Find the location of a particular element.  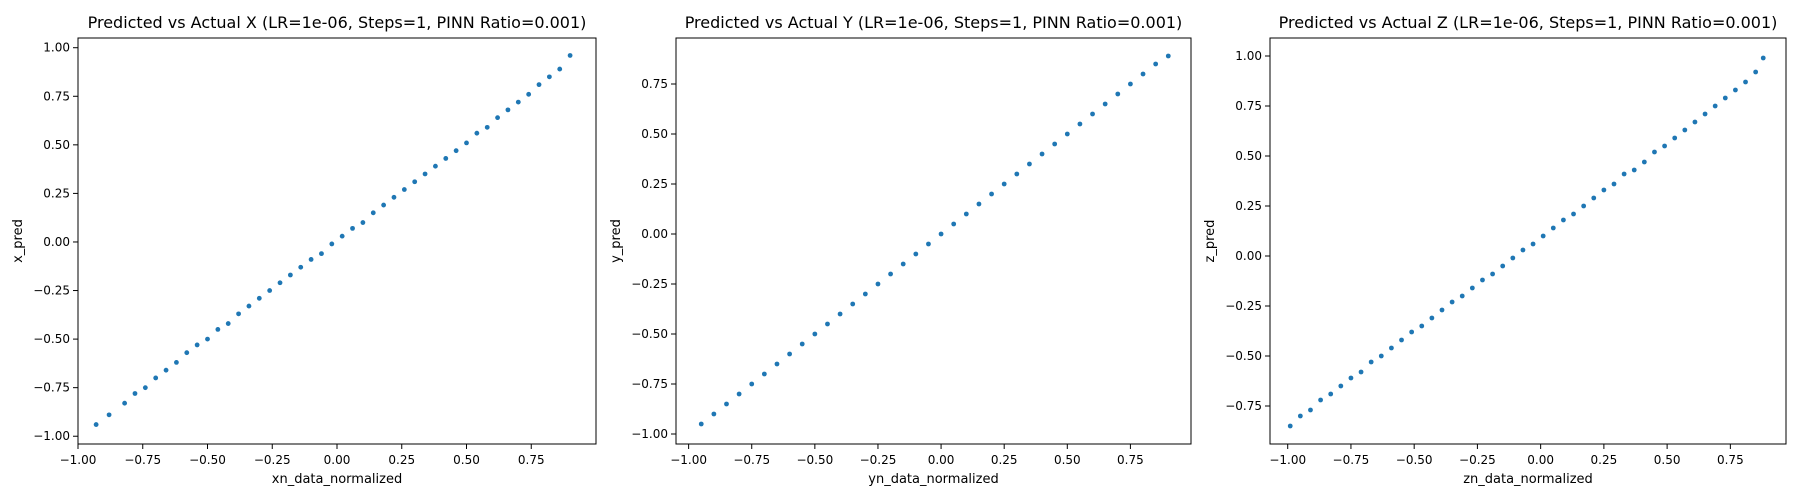

y-tick-label: 1.00 is located at coordinates (56, 48).